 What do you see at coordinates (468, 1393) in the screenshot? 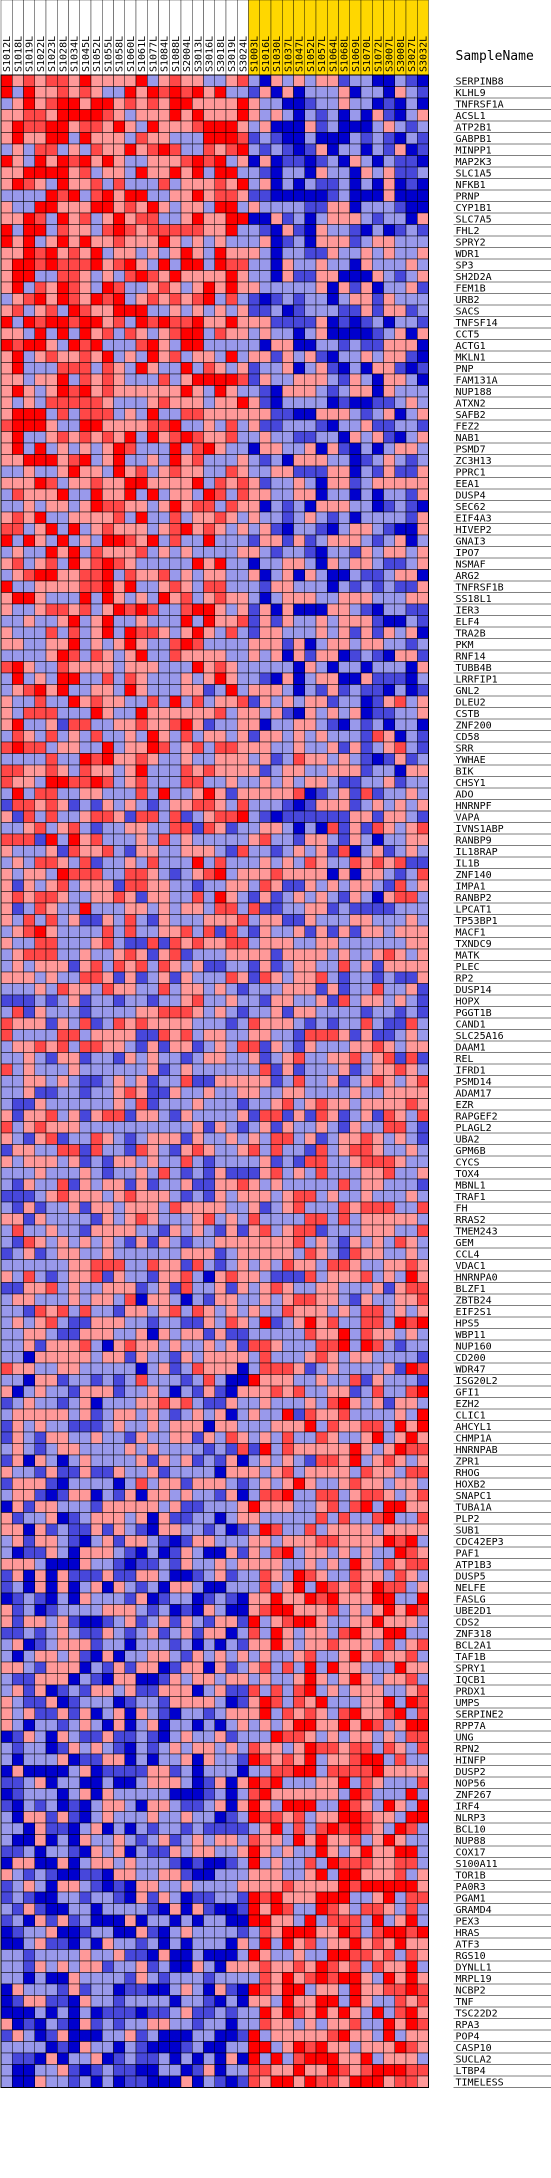
I see `row-label: GFI1` at bounding box center [468, 1393].